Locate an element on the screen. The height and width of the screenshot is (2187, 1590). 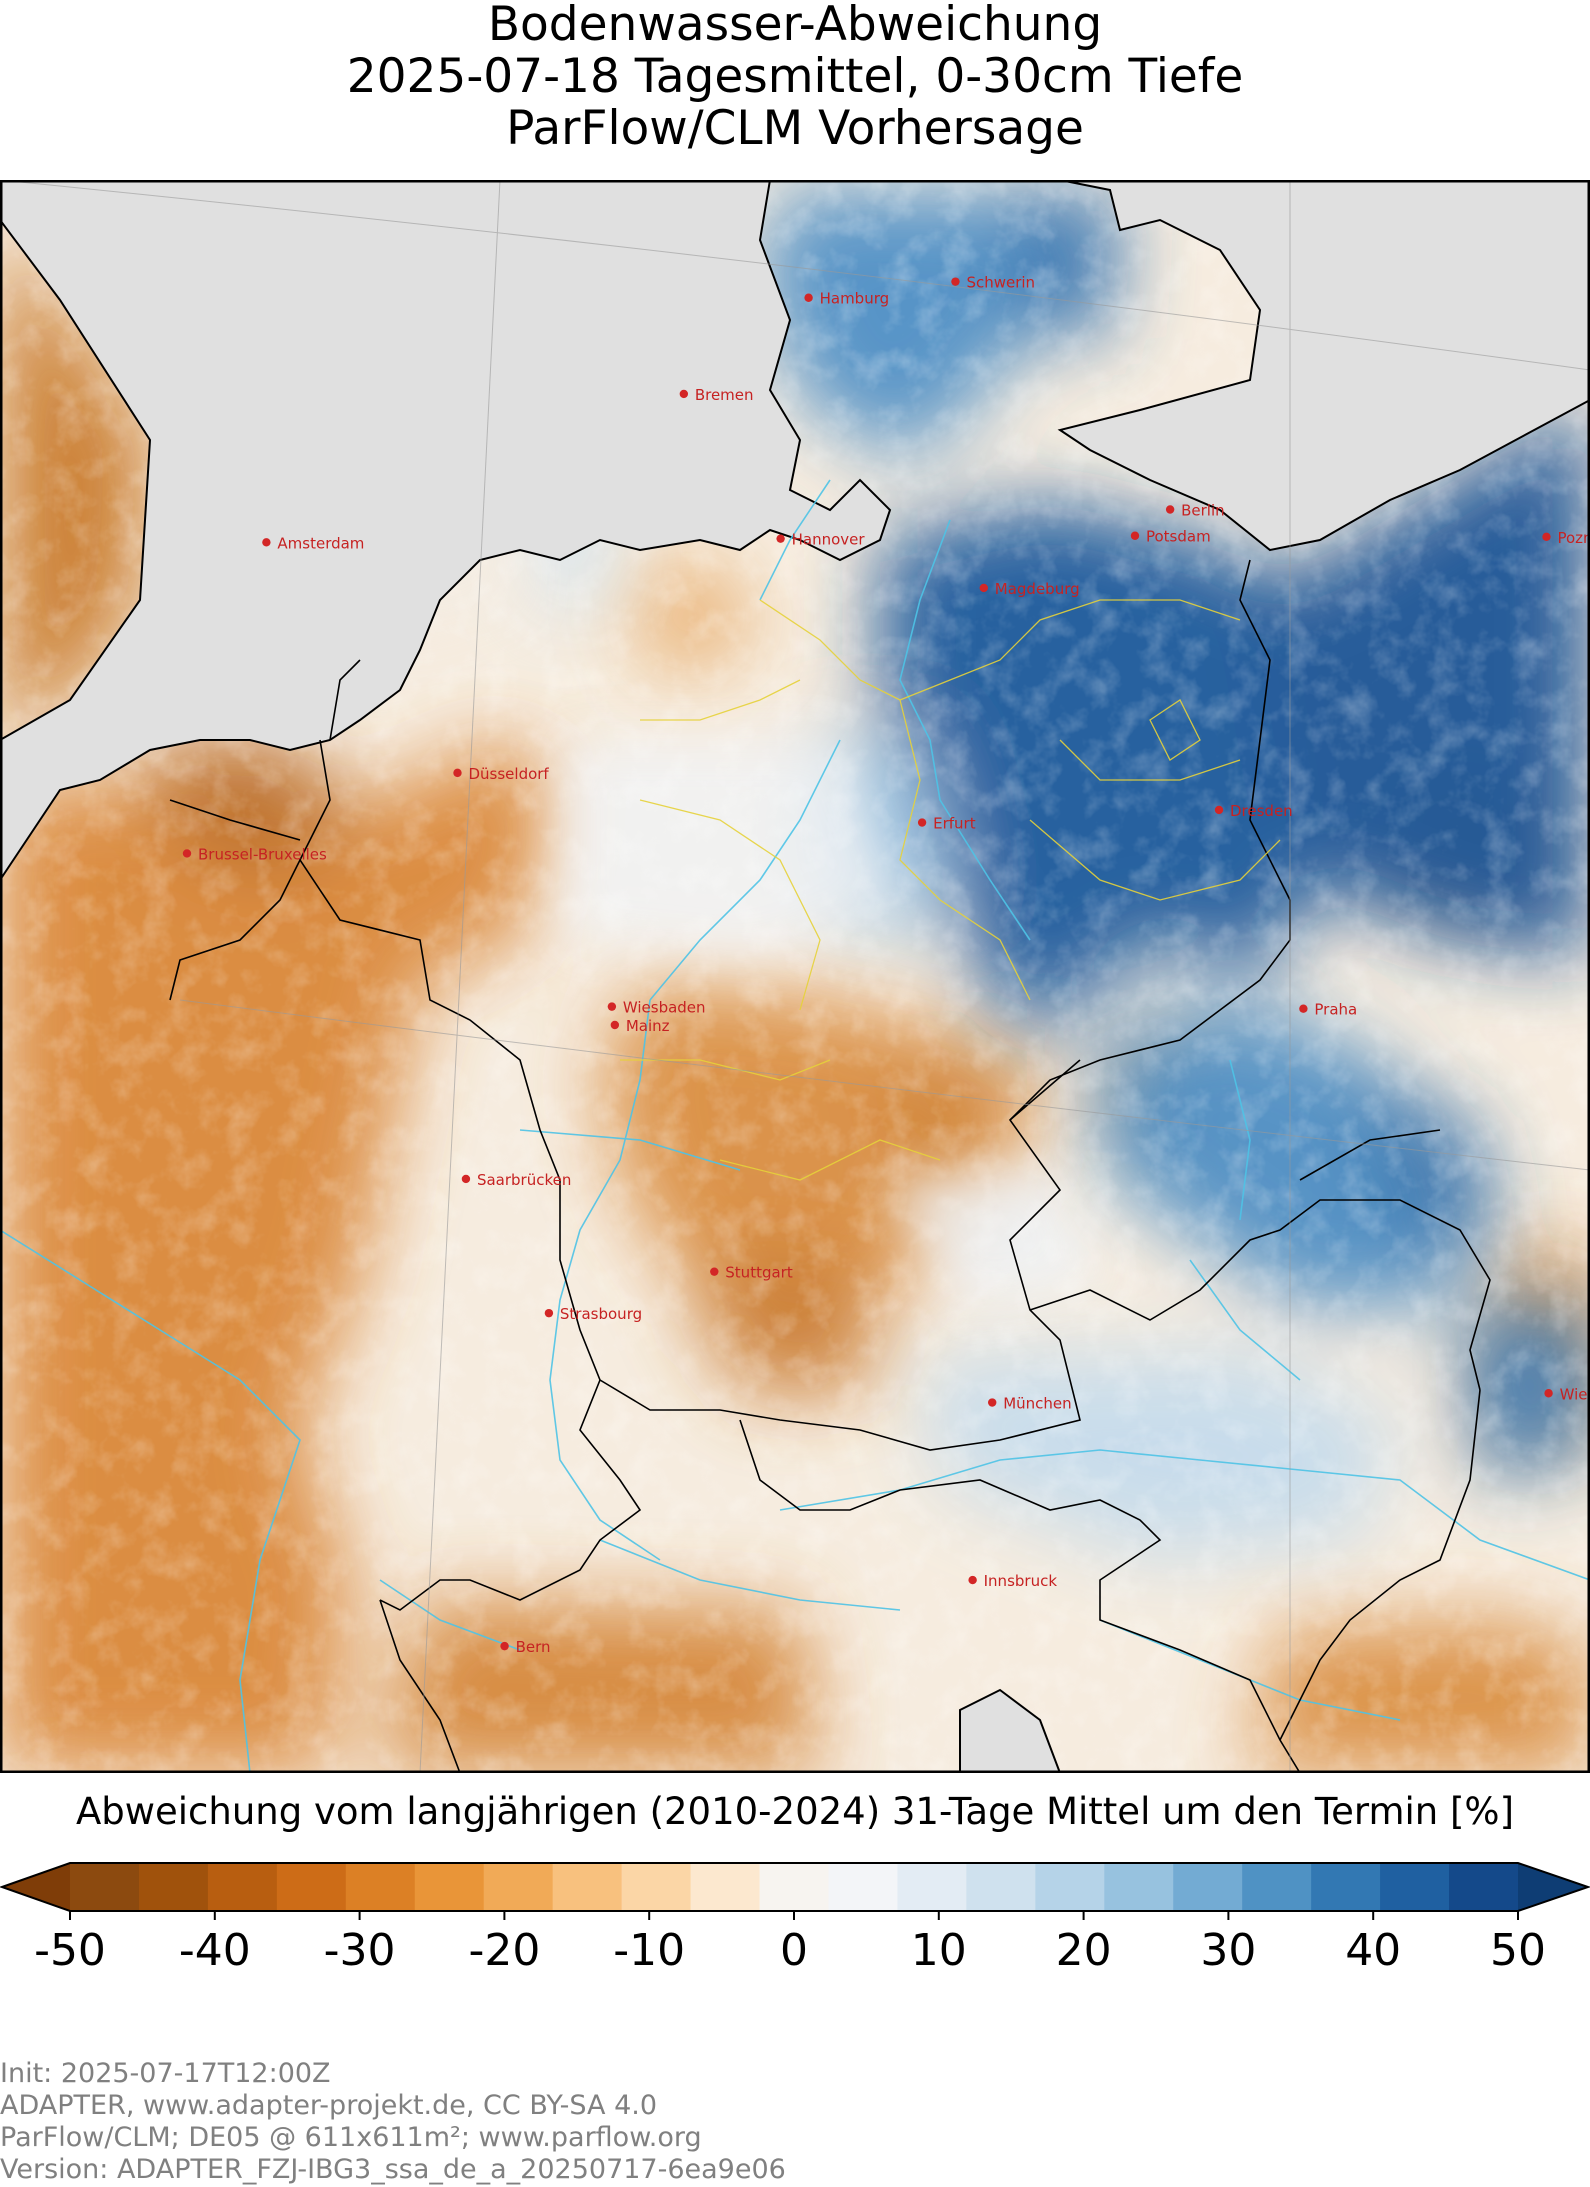
city-marker: Hannover is located at coordinates (820, 540).